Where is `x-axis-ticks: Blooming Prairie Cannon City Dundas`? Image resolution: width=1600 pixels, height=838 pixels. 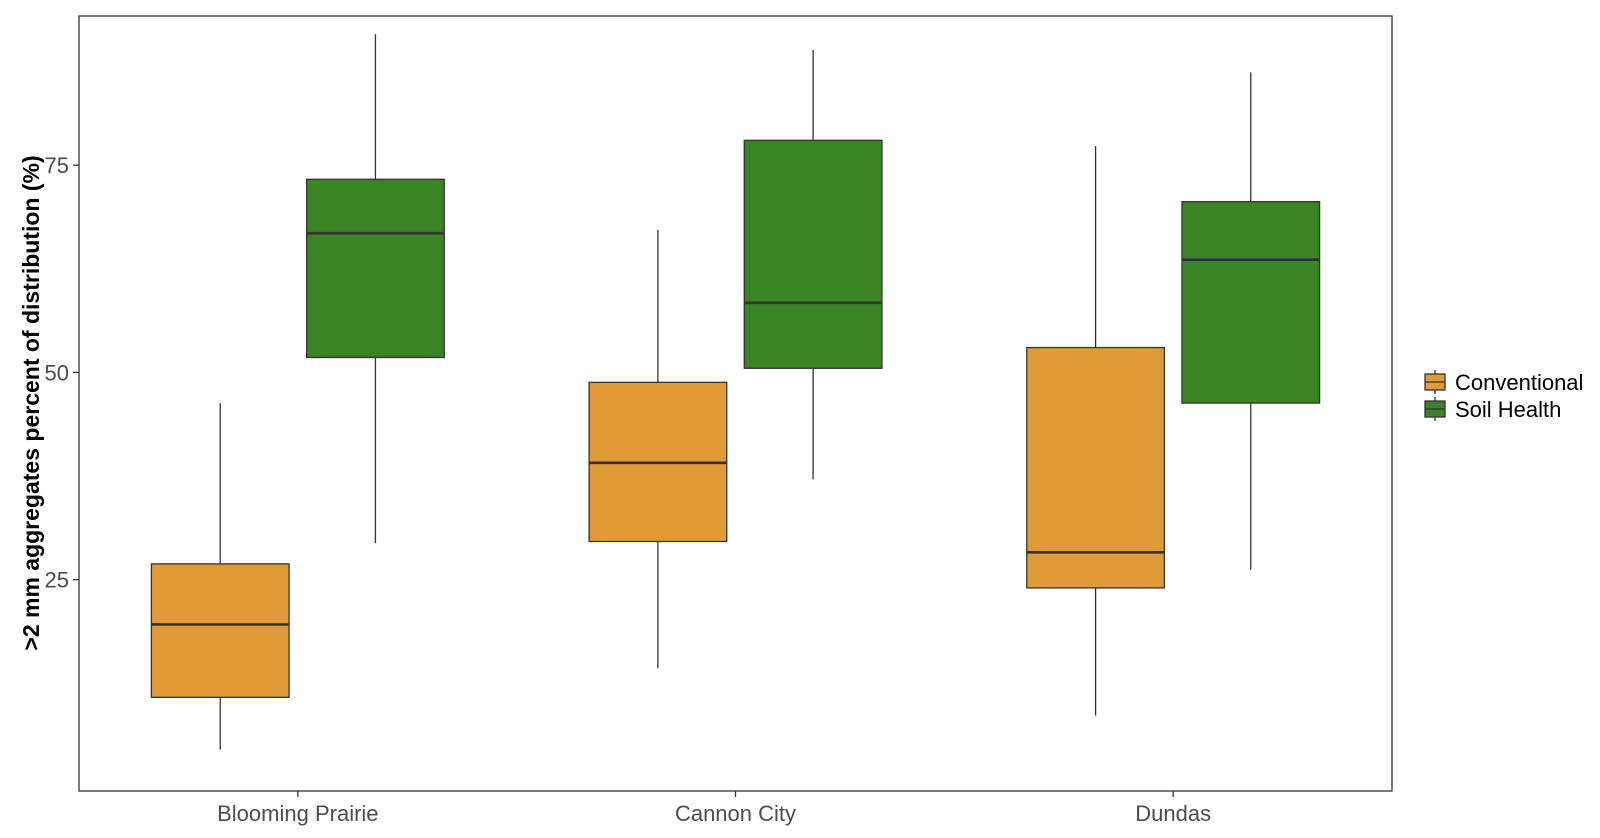
x-axis-ticks: Blooming Prairie Cannon City Dundas is located at coordinates (714, 808).